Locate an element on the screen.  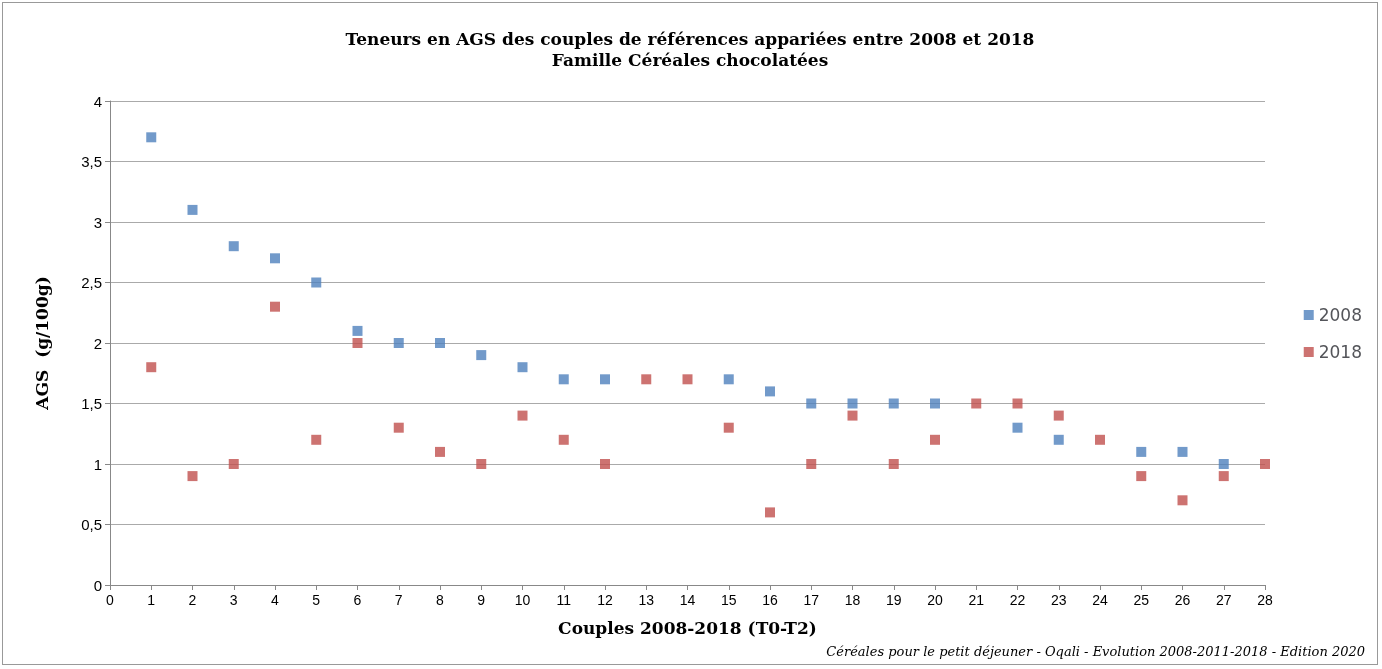
y-tick-label: 1 is located at coordinates (97, 464).